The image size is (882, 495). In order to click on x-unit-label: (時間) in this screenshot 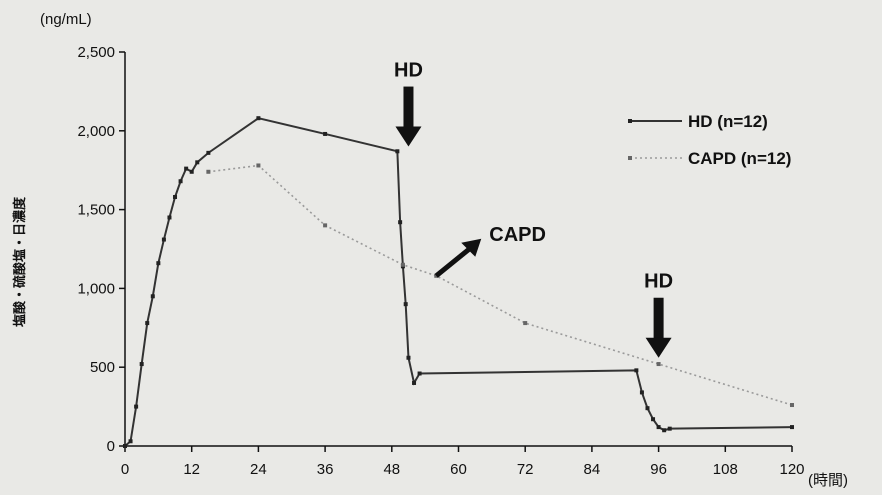, I will do `click(828, 480)`.